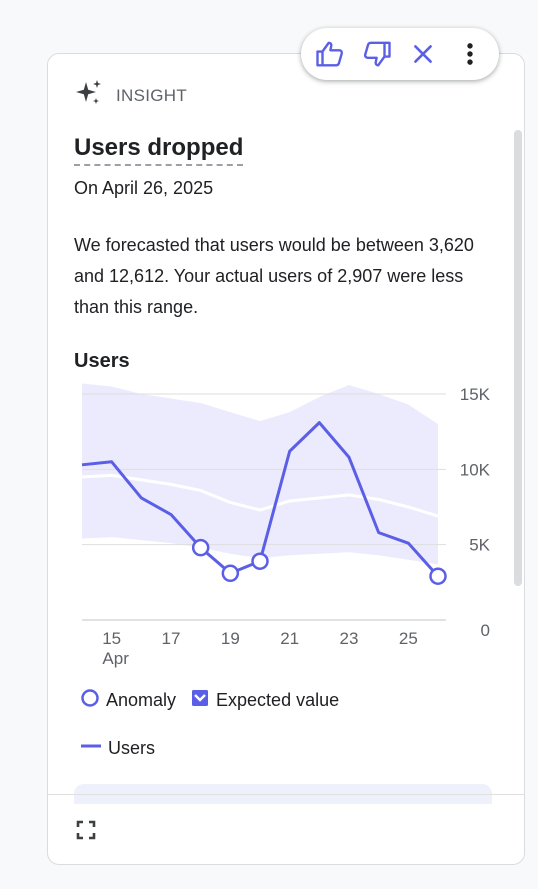  Describe the element at coordinates (408, 638) in the screenshot. I see `x-tick-label: 25` at that location.